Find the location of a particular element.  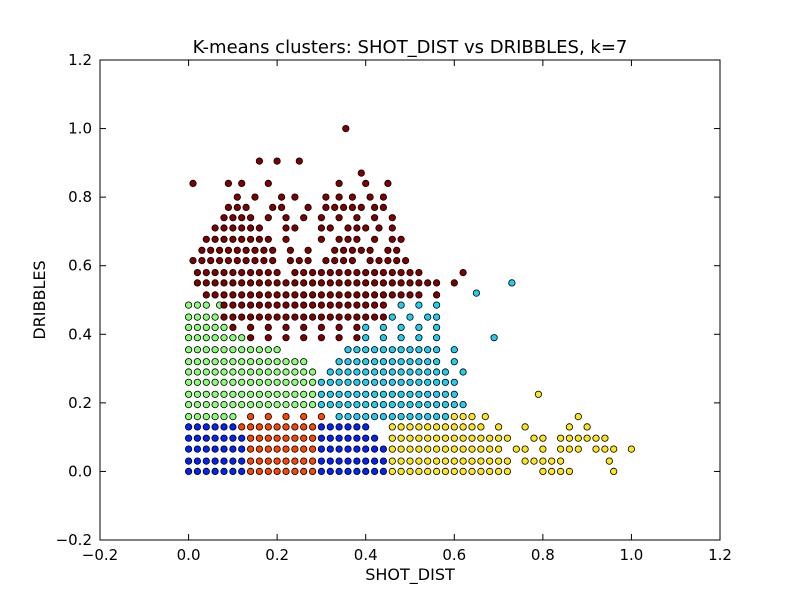

cluster-series is located at coordinates (328, 233).